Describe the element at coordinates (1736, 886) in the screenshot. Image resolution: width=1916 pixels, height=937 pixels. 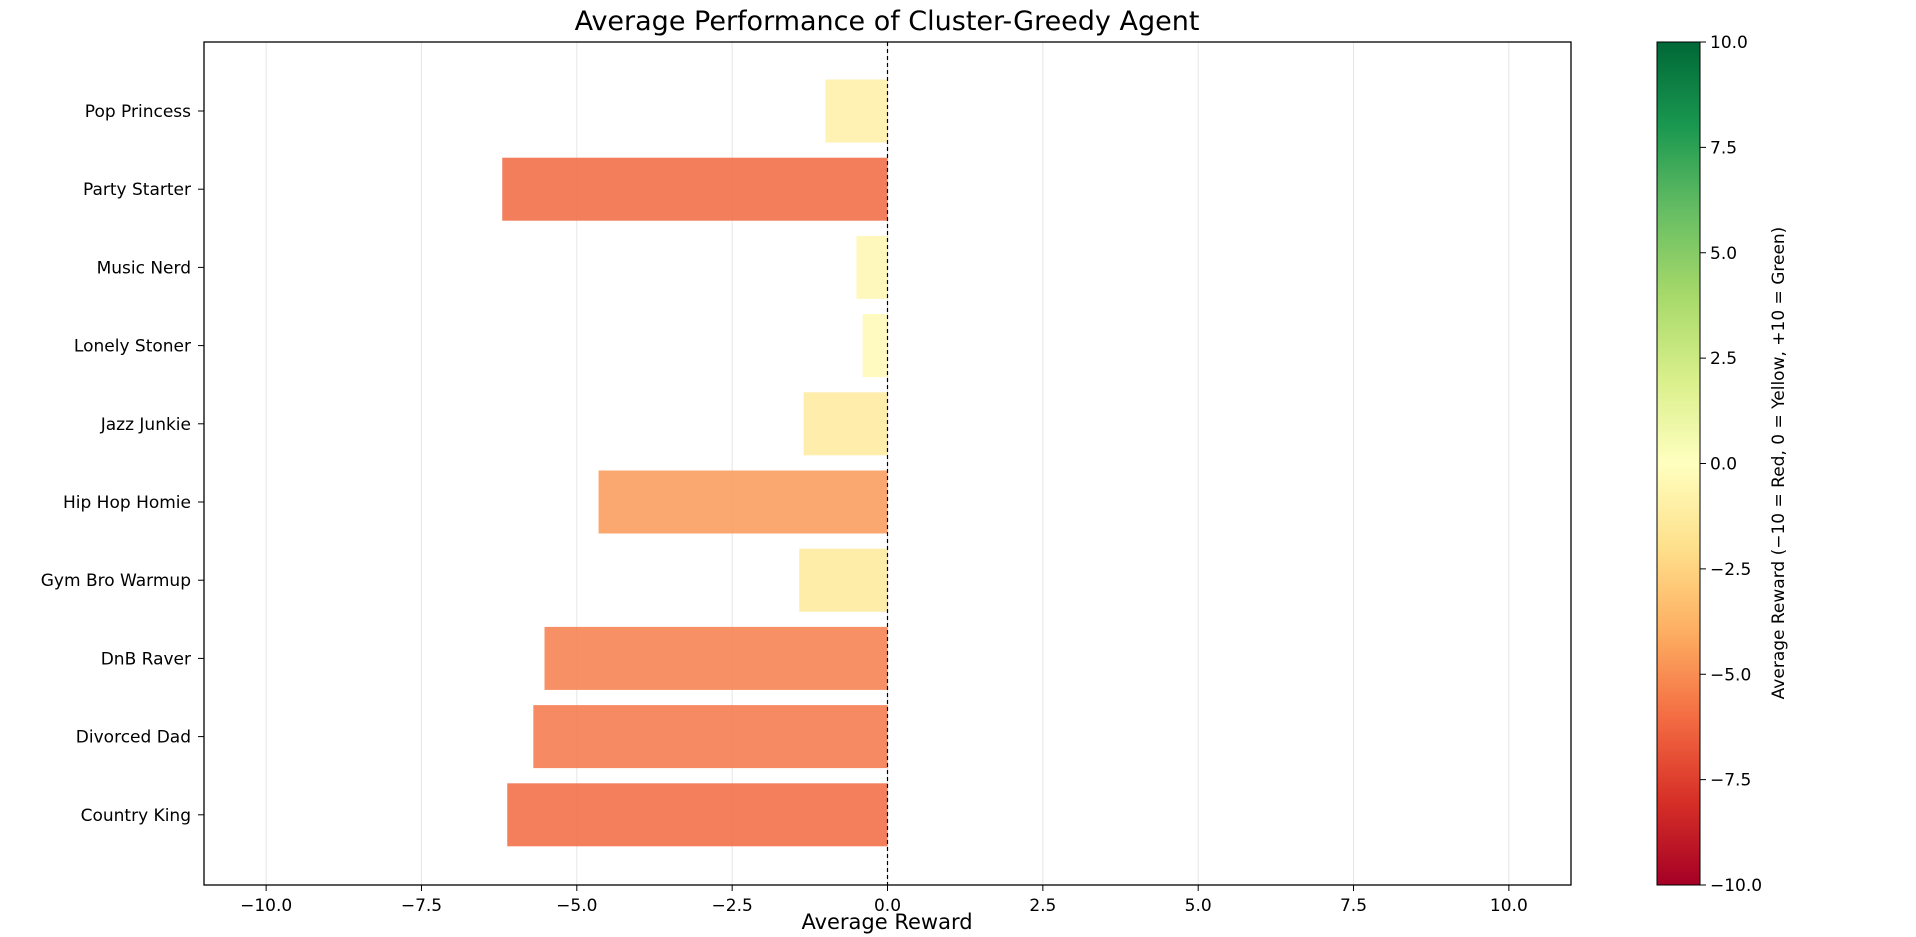
I see `colorbar-tick-label: −10.0` at that location.